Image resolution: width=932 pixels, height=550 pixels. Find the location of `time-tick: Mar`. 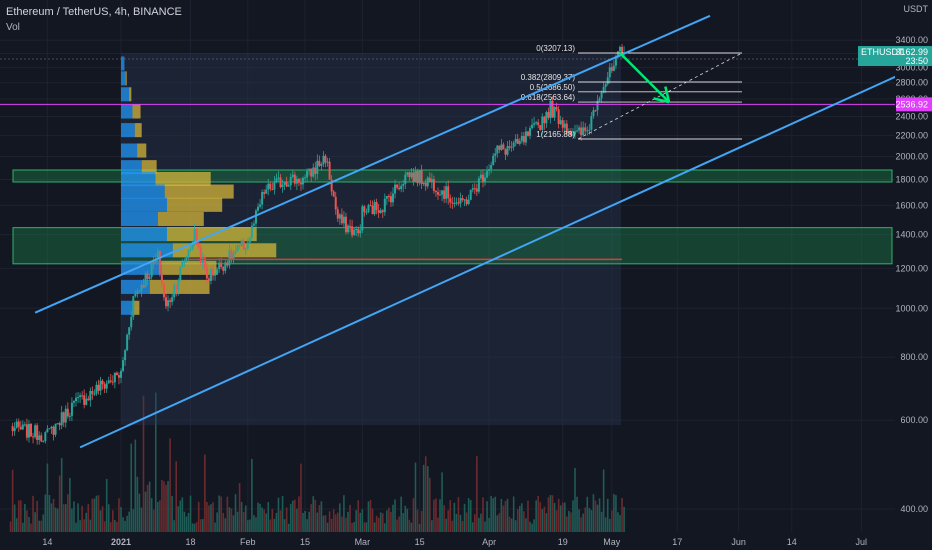

time-tick: Mar is located at coordinates (363, 542).